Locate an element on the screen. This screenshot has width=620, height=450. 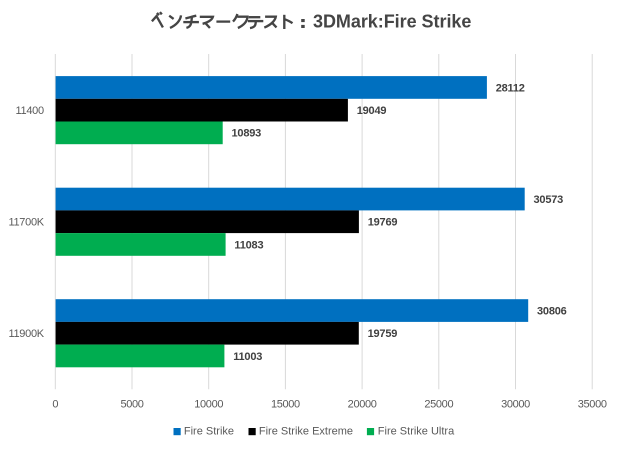
svg-text: 30806 is located at coordinates (552, 311).